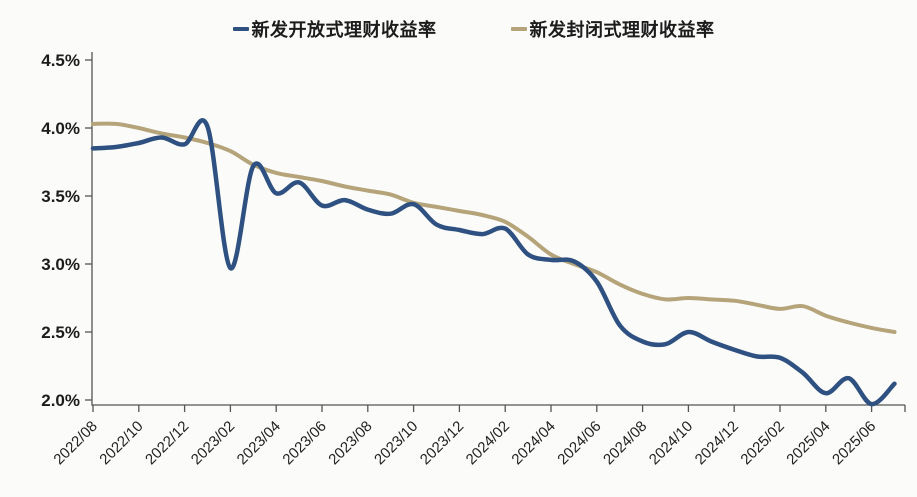 This screenshot has height=497, width=917. Describe the element at coordinates (458, 29) in the screenshot. I see `chart-legend: 新发开放式理财收益率 新发封闭式理财收益率` at that location.